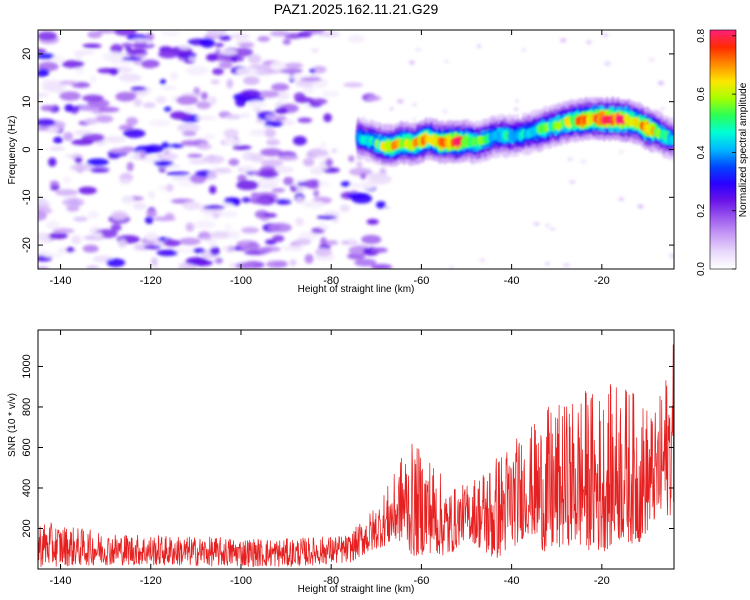  Describe the element at coordinates (512, 581) in the screenshot. I see `x-tick-label: -40` at that location.